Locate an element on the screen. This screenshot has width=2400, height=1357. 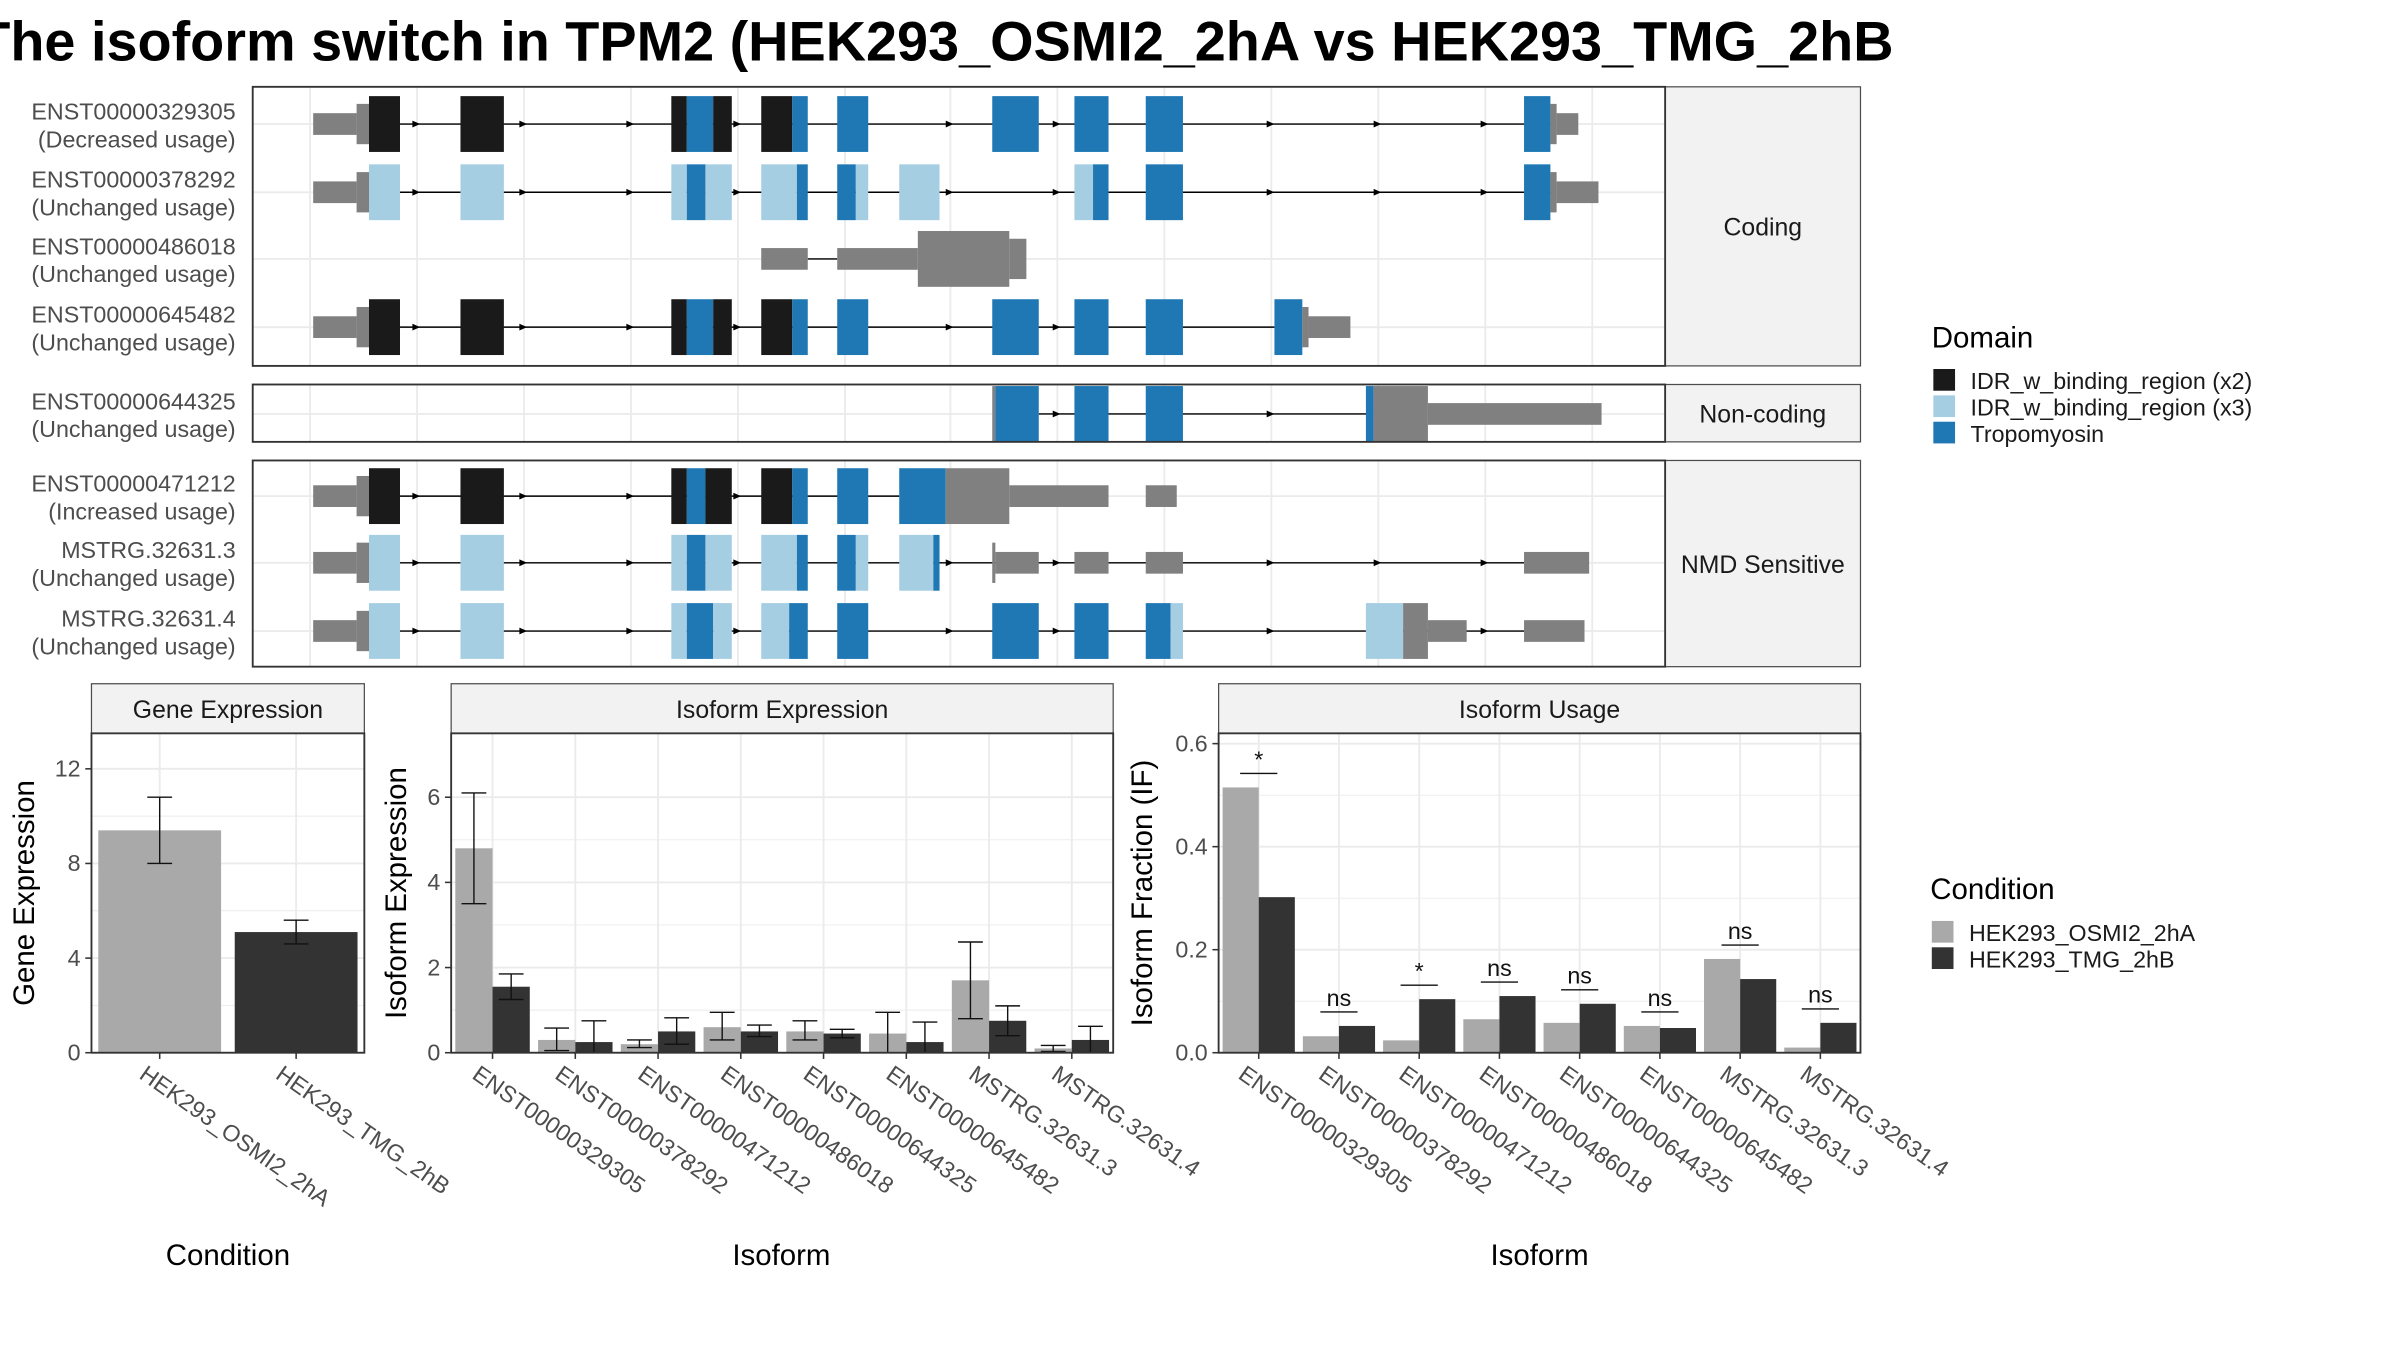
y-axis-title: Gene Expression is located at coordinates (24, 893).